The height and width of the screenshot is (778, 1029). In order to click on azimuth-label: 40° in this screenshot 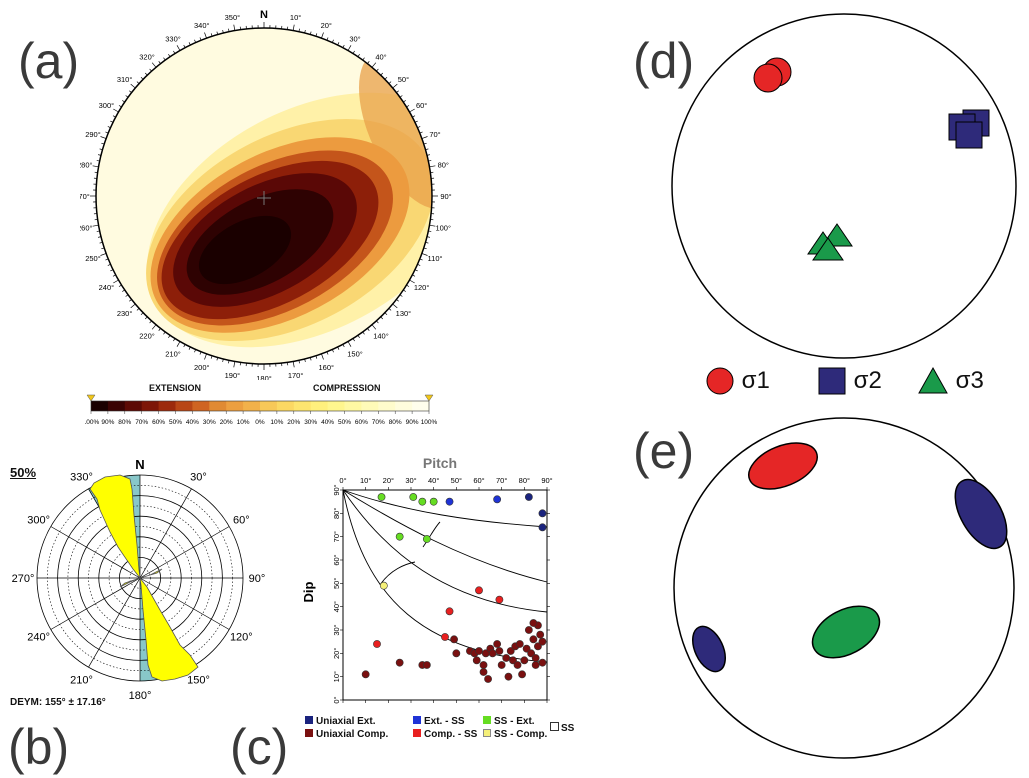, I will do `click(380, 57)`.